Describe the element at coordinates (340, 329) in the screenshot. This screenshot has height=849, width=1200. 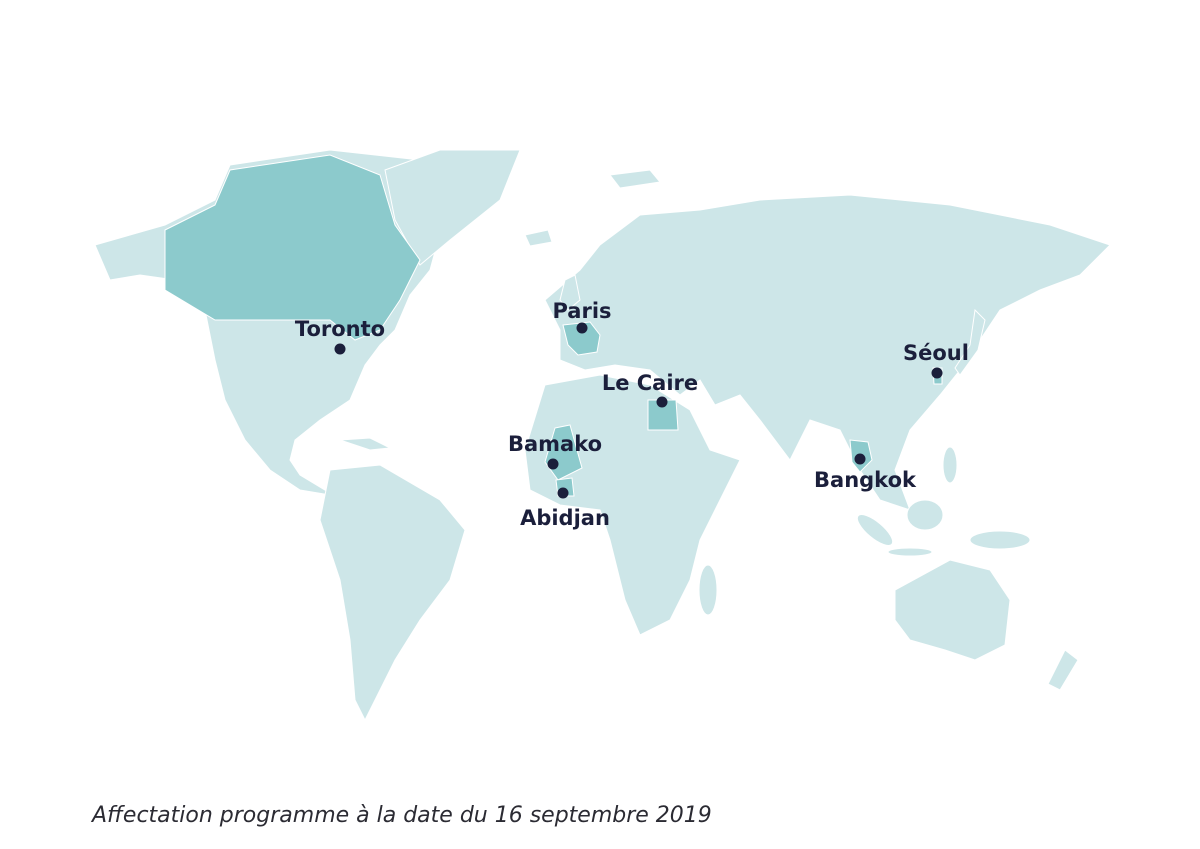
I see `city-label: Toronto` at that location.